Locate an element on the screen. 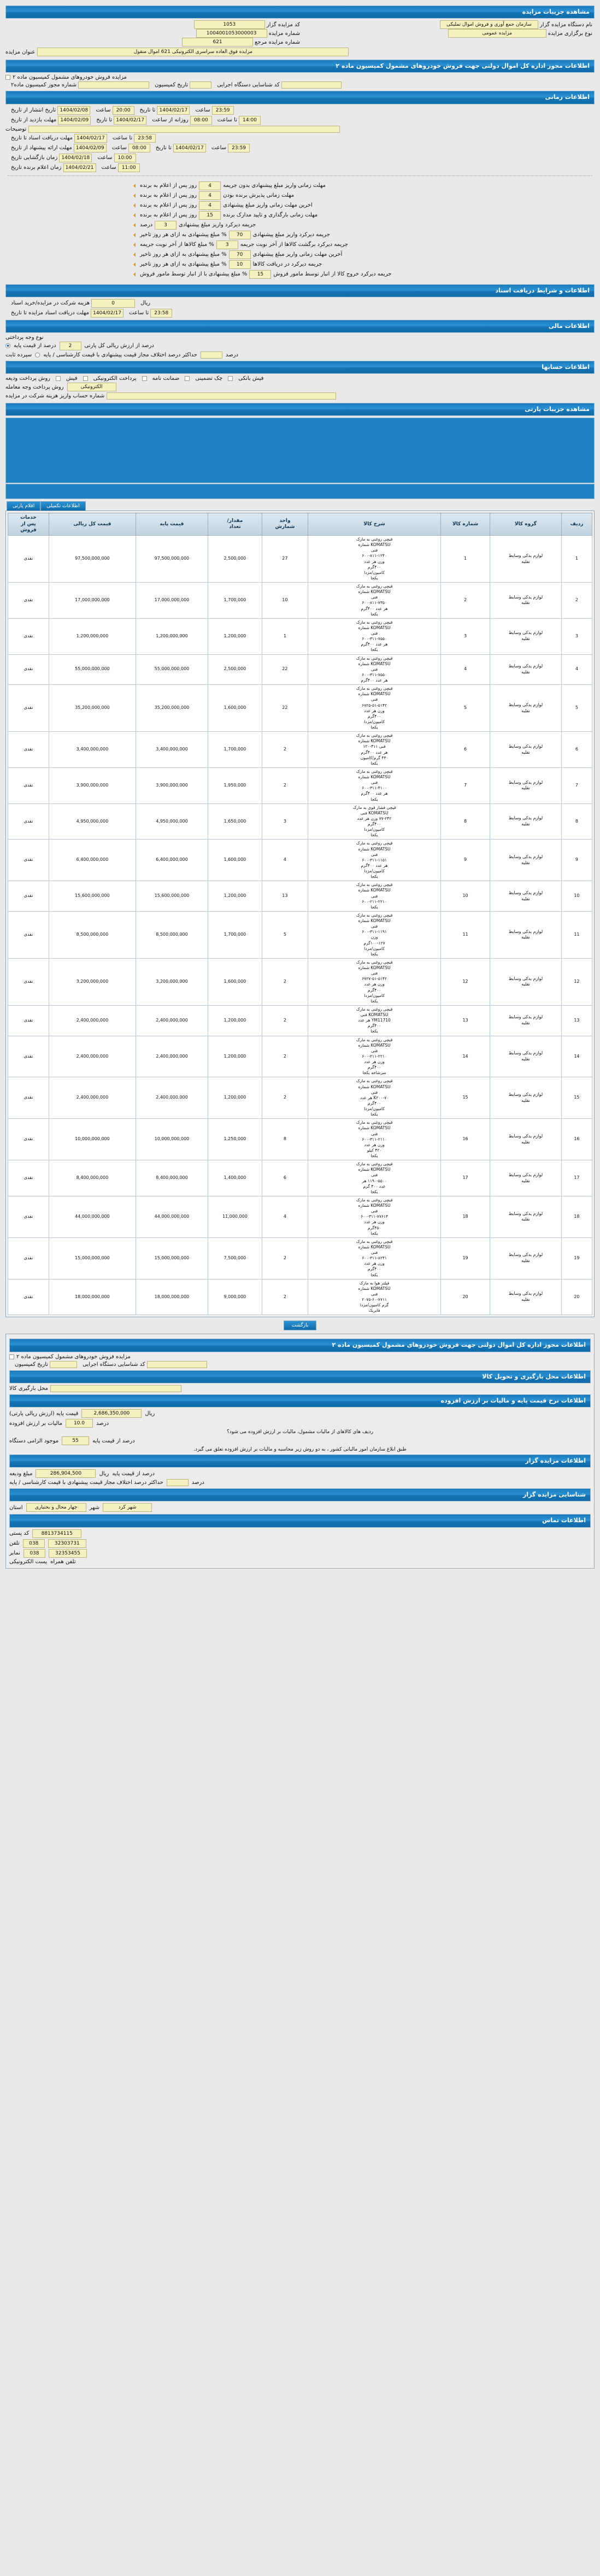  bottom-commission-date-value is located at coordinates (64, 1364).